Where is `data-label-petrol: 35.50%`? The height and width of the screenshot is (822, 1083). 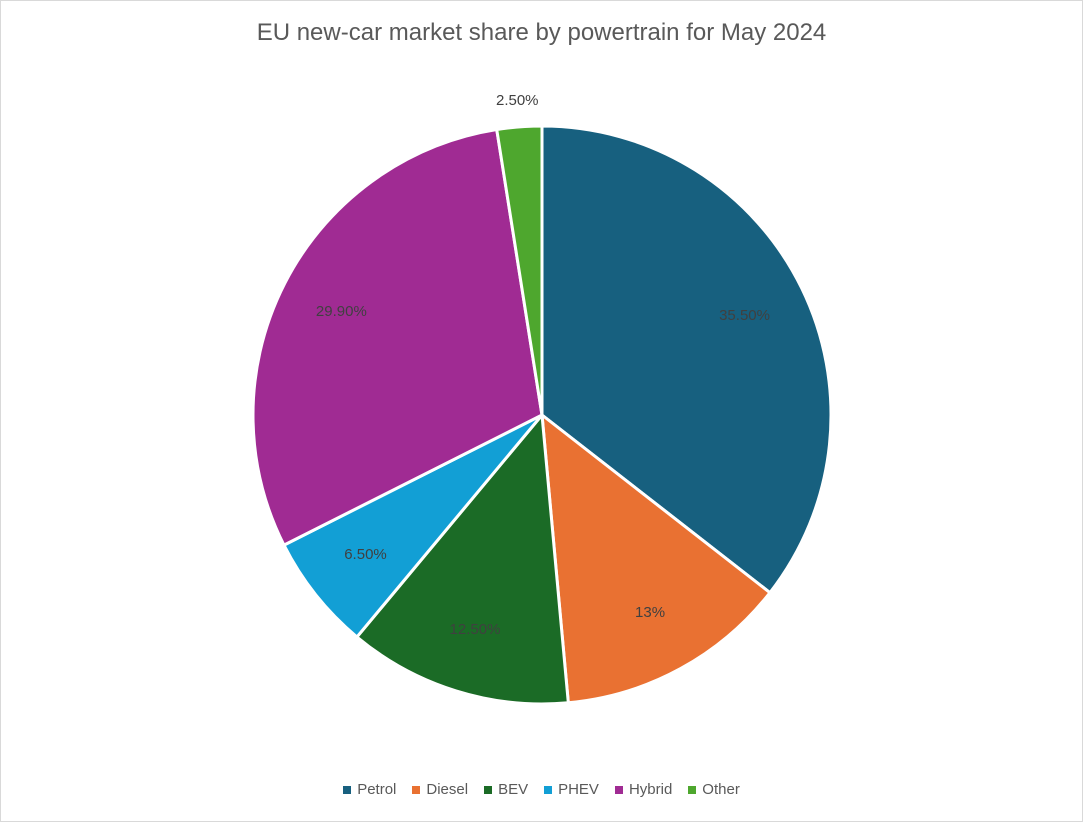 data-label-petrol: 35.50% is located at coordinates (744, 315).